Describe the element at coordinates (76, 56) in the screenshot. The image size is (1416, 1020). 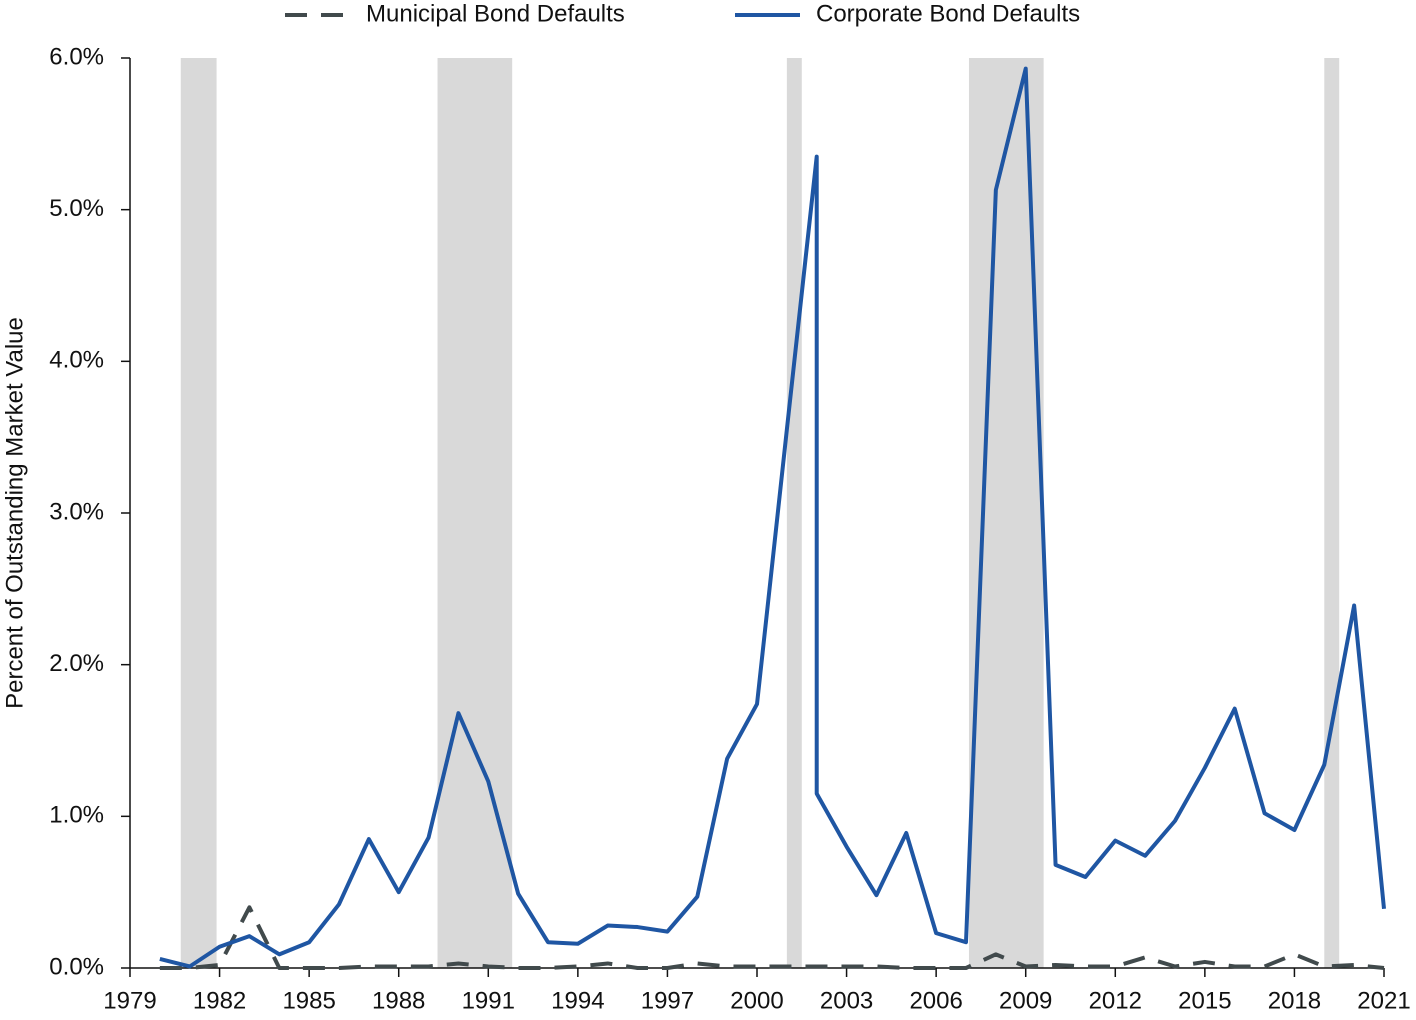
I see `y-tick-label: 6.0%` at that location.